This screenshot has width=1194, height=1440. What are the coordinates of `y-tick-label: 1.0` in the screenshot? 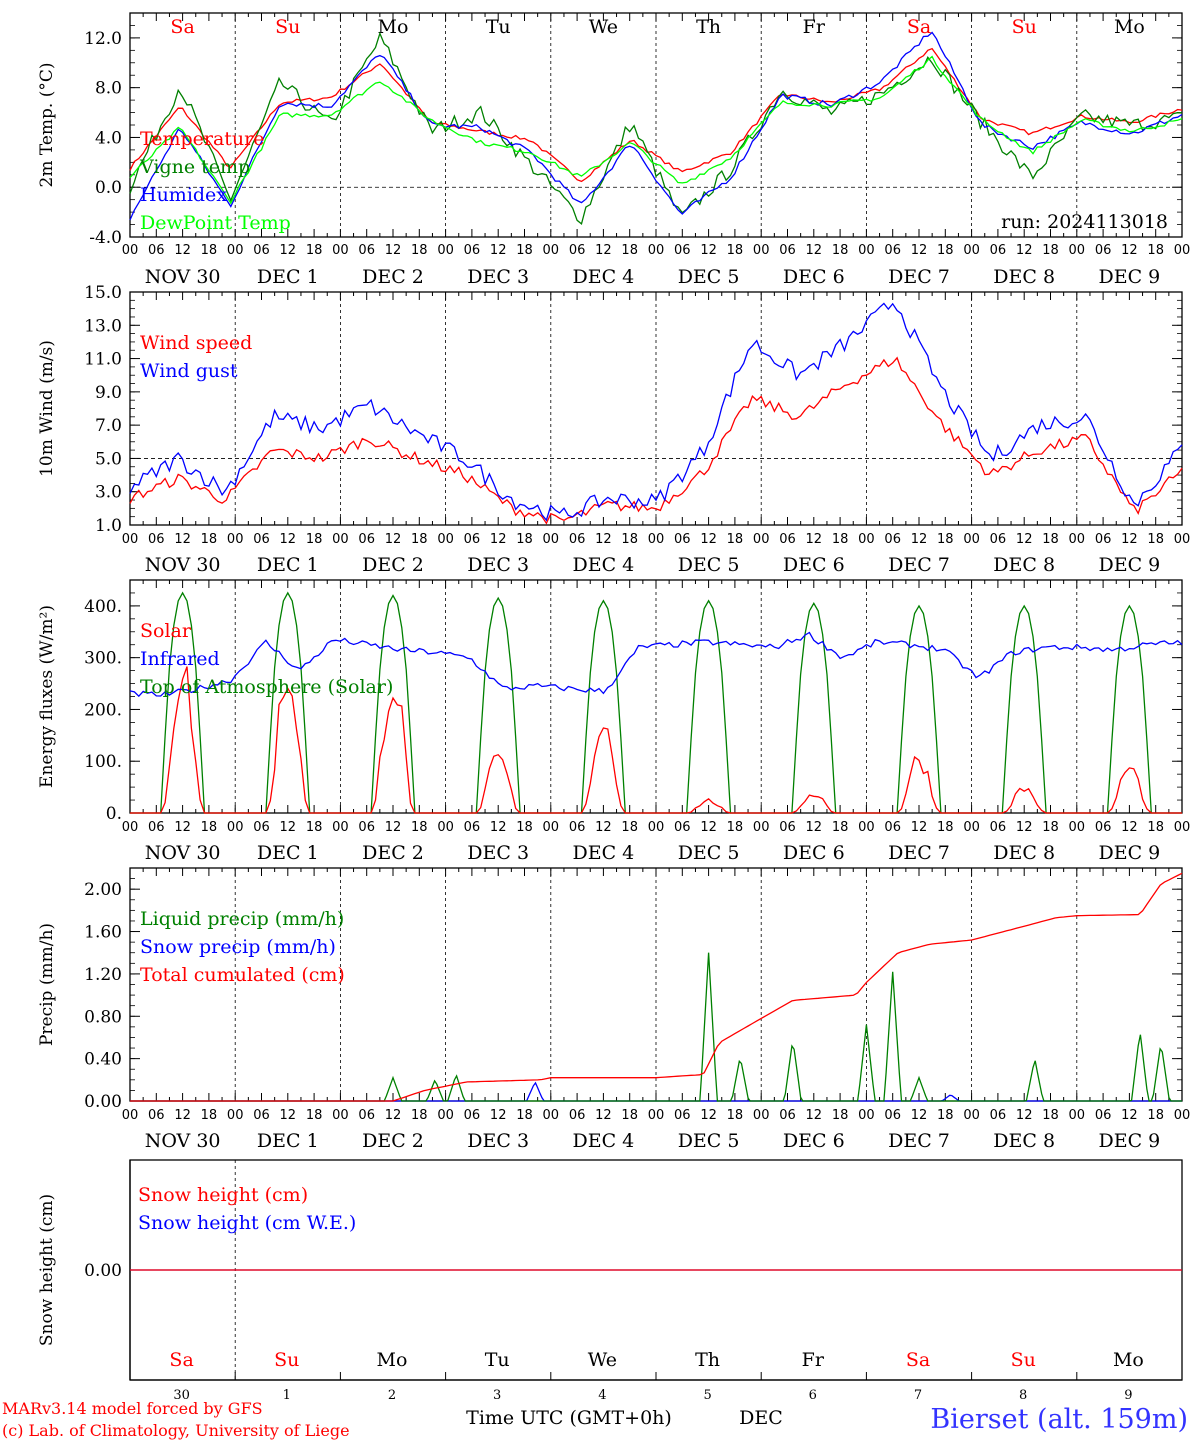 It's located at (108, 526).